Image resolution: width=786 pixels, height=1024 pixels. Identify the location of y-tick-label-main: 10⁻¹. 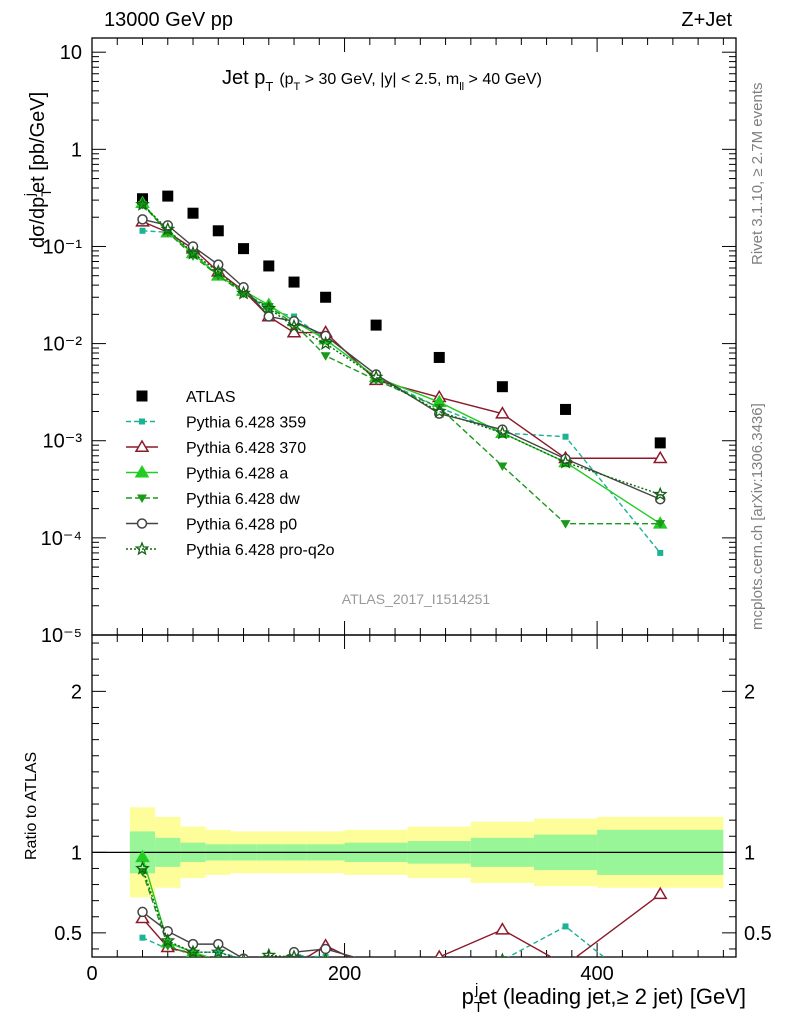
(63, 247).